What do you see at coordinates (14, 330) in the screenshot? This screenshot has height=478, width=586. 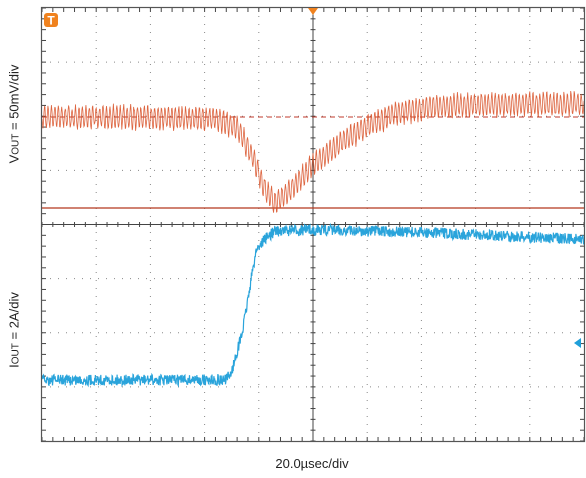 I see `iout-axis-label: IOUT = 2A/div` at bounding box center [14, 330].